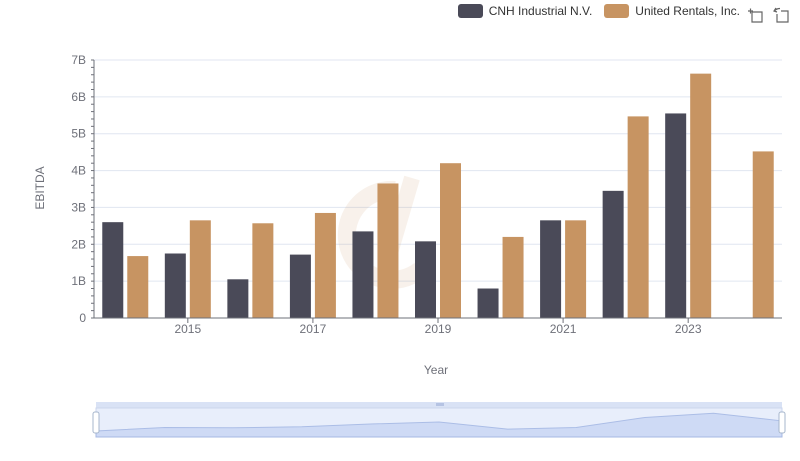 Image resolution: width=800 pixels, height=461 pixels. What do you see at coordinates (688, 329) in the screenshot?
I see `x-tick-label: 2023` at bounding box center [688, 329].